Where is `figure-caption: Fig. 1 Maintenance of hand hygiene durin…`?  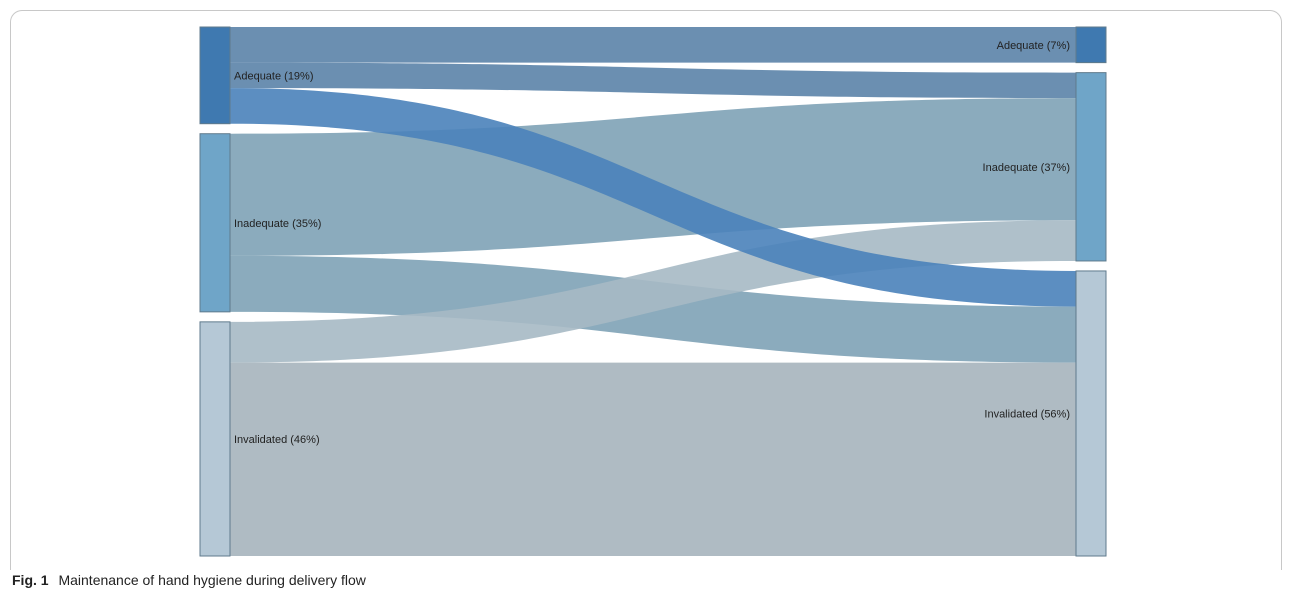 figure-caption: Fig. 1 Maintenance of hand hygiene durin… is located at coordinates (189, 580).